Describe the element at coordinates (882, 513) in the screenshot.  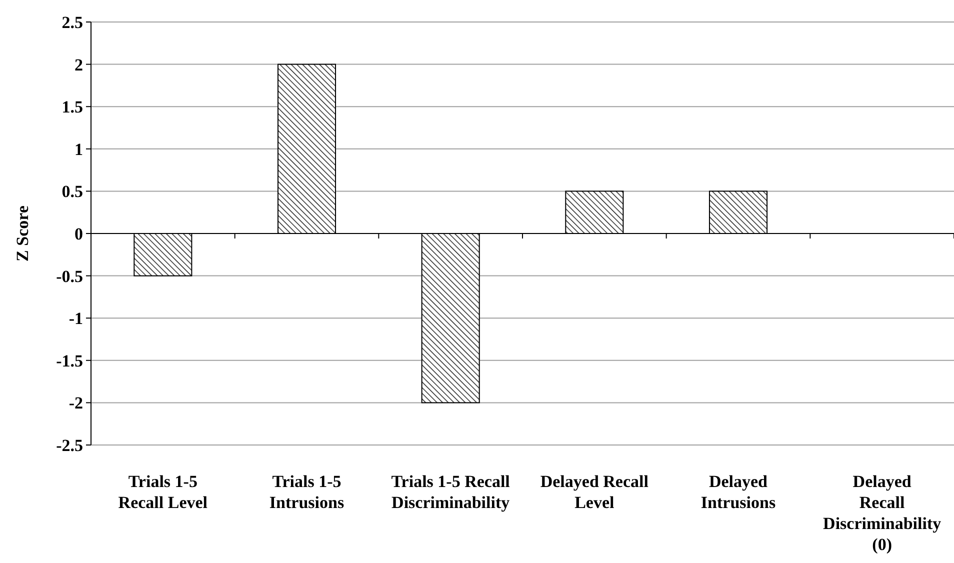
I see `x-tick-label: Delayed Recall Discriminability (0)` at that location.